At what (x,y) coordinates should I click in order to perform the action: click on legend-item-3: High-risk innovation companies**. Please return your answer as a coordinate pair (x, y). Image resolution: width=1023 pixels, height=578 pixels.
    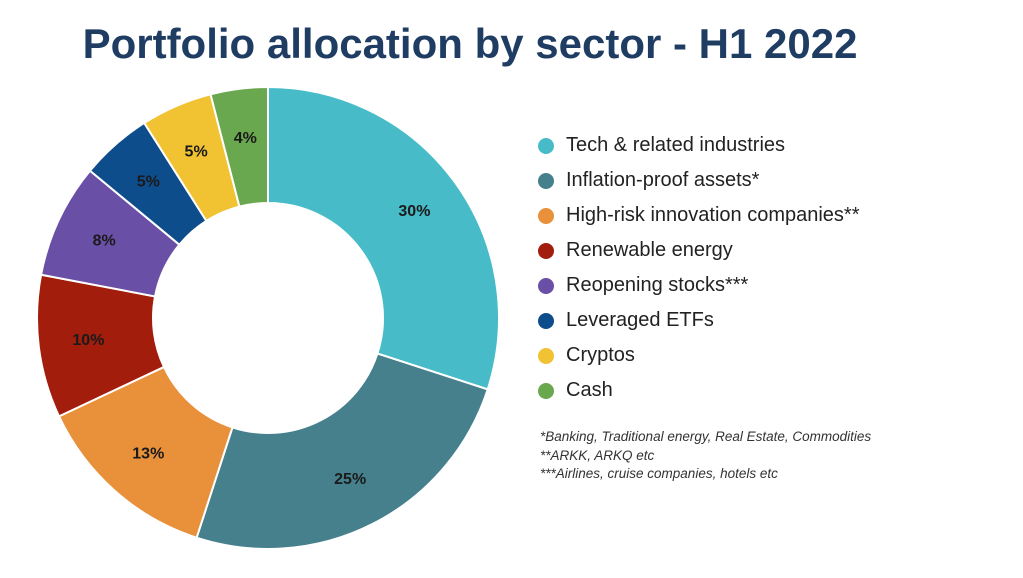
    Looking at the image, I should click on (698, 215).